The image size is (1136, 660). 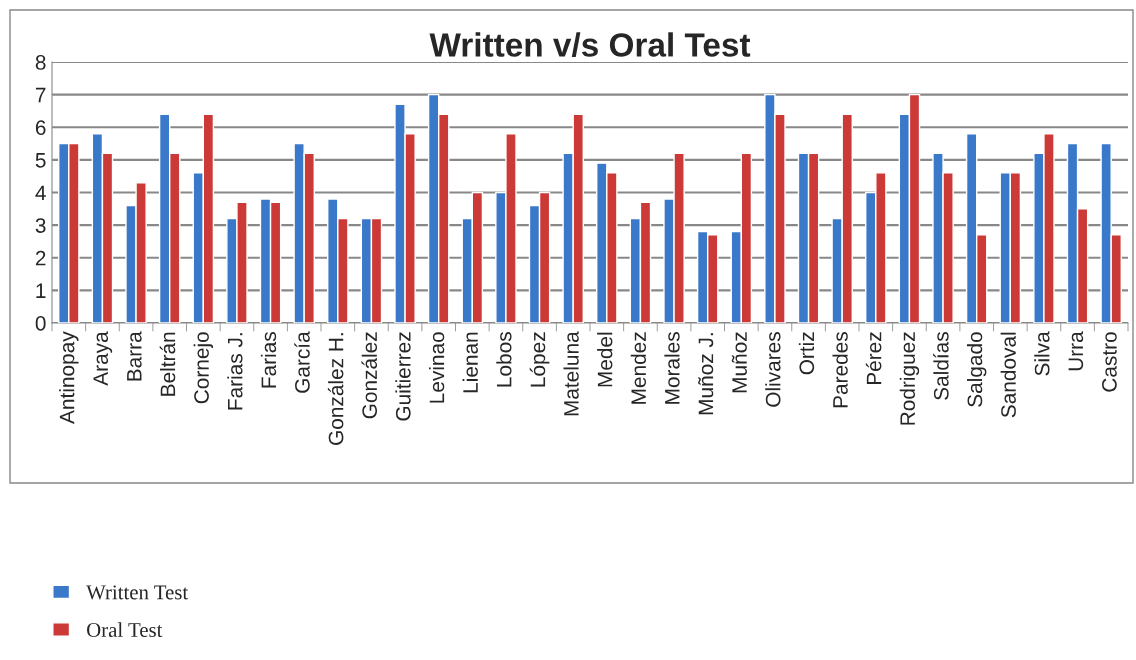 What do you see at coordinates (40, 62) in the screenshot?
I see `y-tick-label: 8` at bounding box center [40, 62].